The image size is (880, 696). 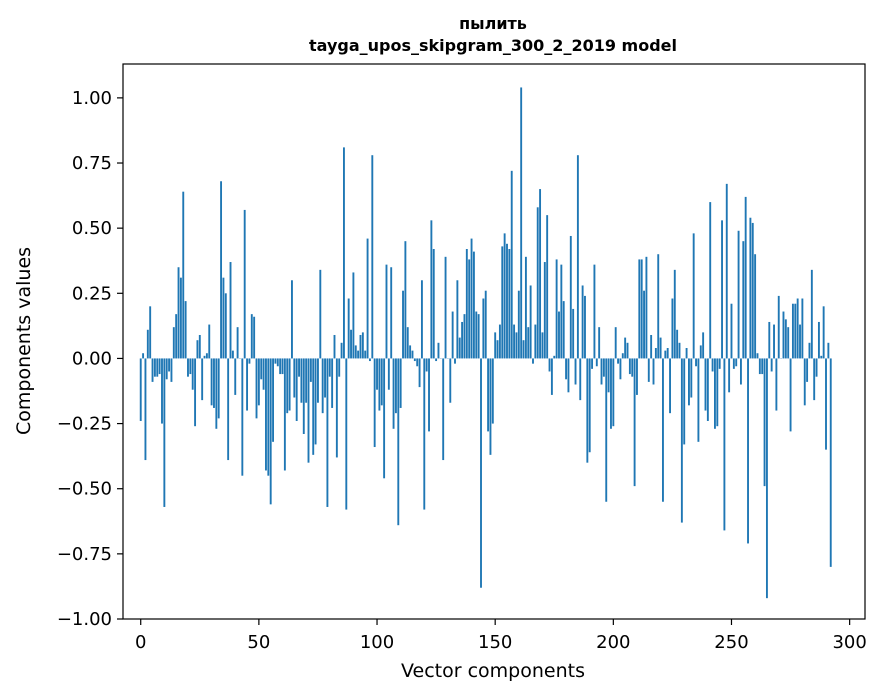 What do you see at coordinates (84, 554) in the screenshot?
I see `y-tick-label: −0.75` at bounding box center [84, 554].